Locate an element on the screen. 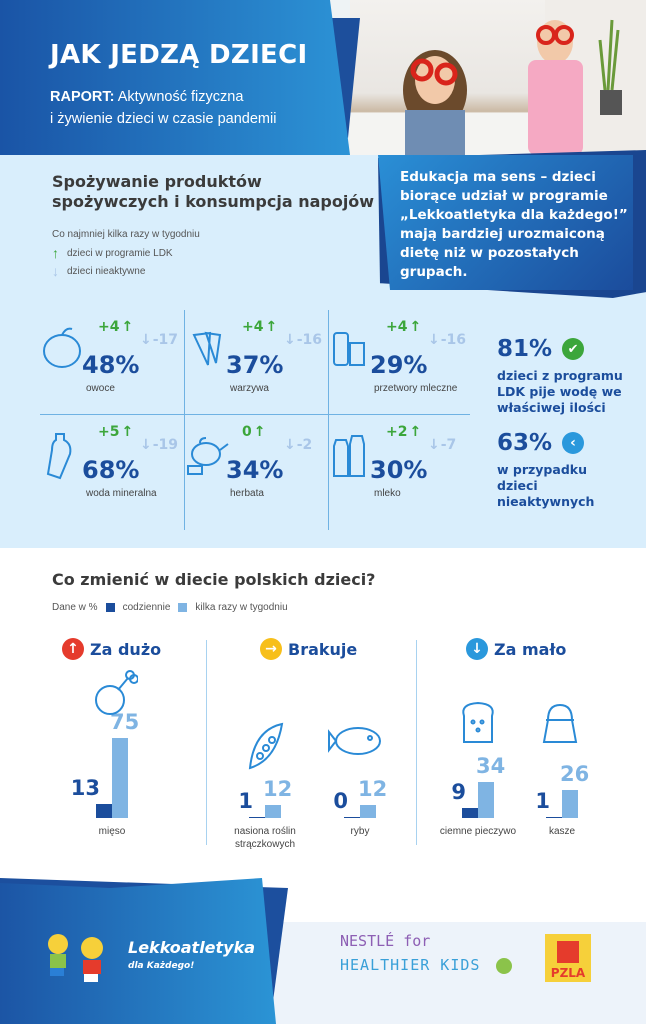 Image resolution: width=646 pixels, height=1024 pixels. percentage: 30% is located at coordinates (399, 470).